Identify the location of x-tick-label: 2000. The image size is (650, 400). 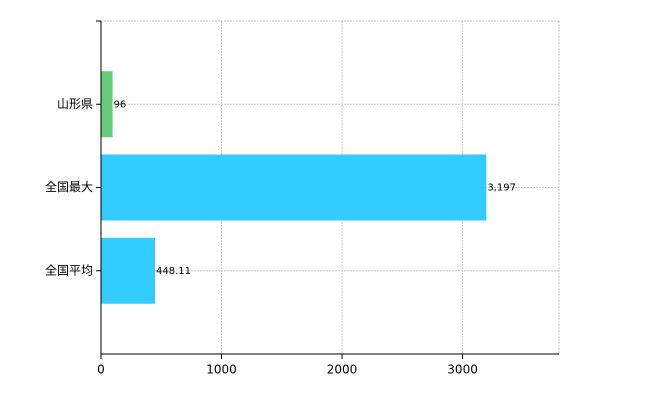
(342, 370).